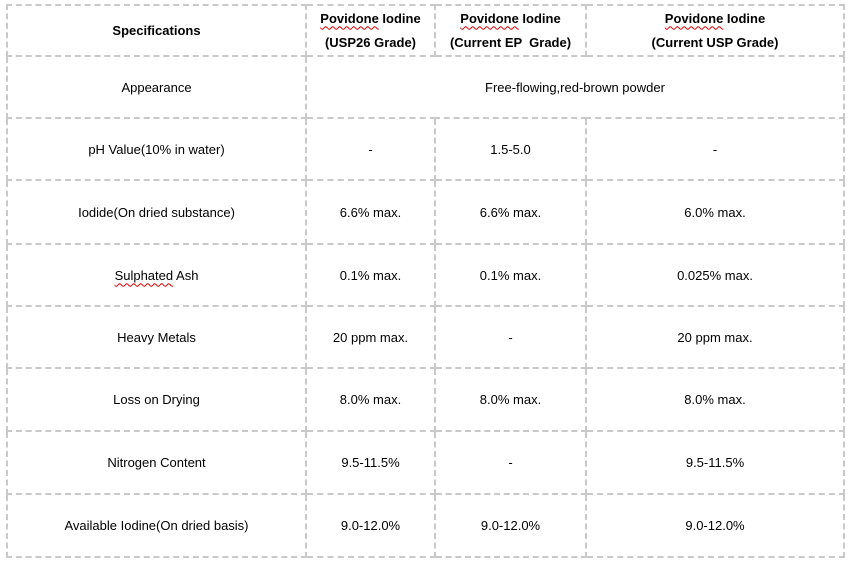  I want to click on table-row-nitrogen-content: Nitrogen Content 9.5-11.5% - 9.5-11.5%, so click(425, 462).